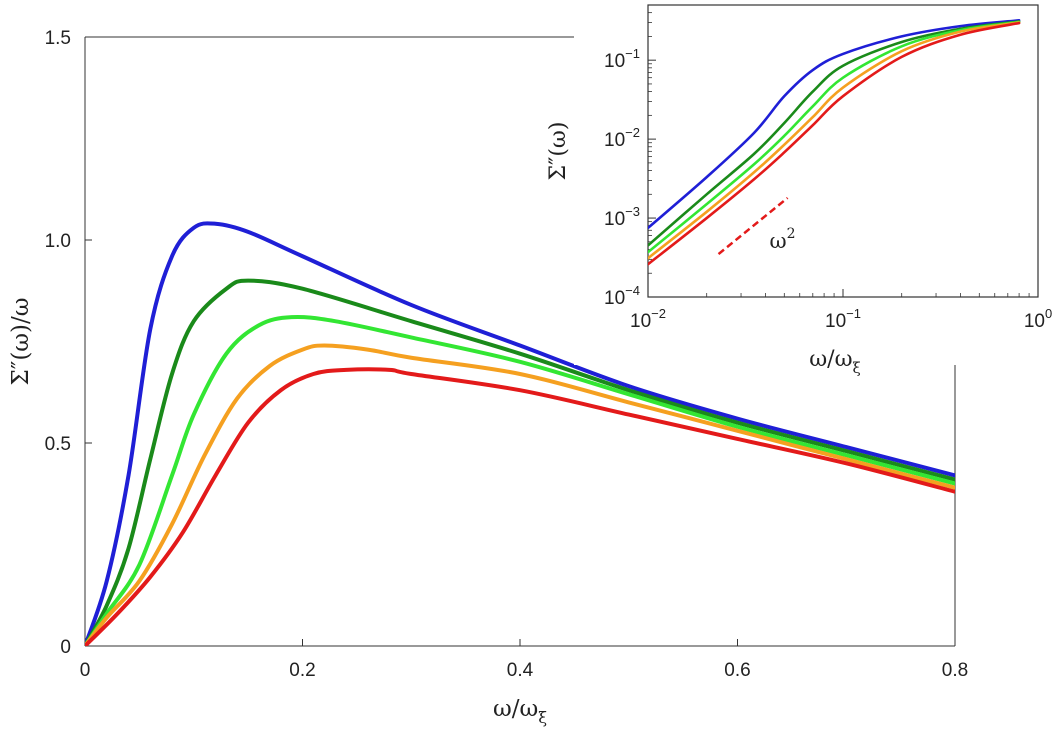 Image resolution: width=1058 pixels, height=731 pixels. What do you see at coordinates (737, 670) in the screenshot?
I see `main-x-tick-label: 0.6` at bounding box center [737, 670].